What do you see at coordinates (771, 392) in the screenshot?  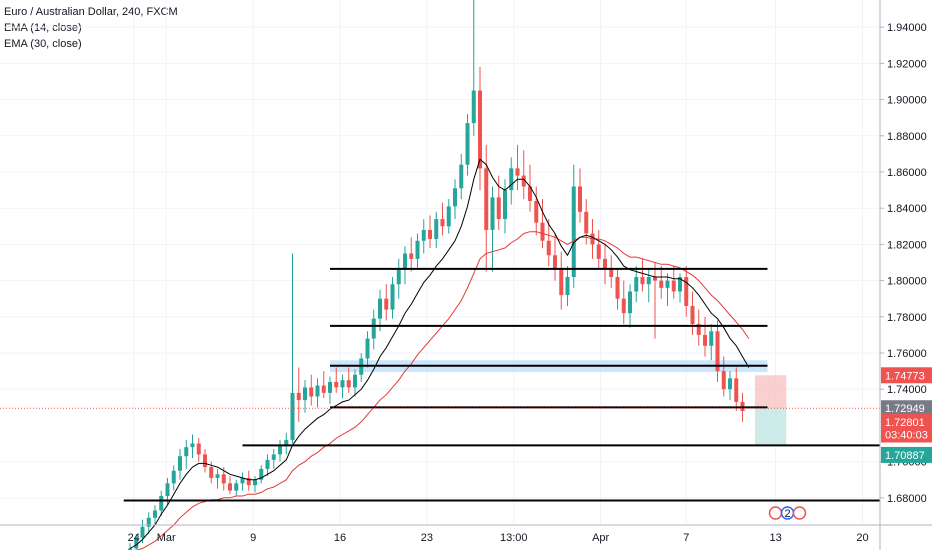 I see `stop-loss-zone` at bounding box center [771, 392].